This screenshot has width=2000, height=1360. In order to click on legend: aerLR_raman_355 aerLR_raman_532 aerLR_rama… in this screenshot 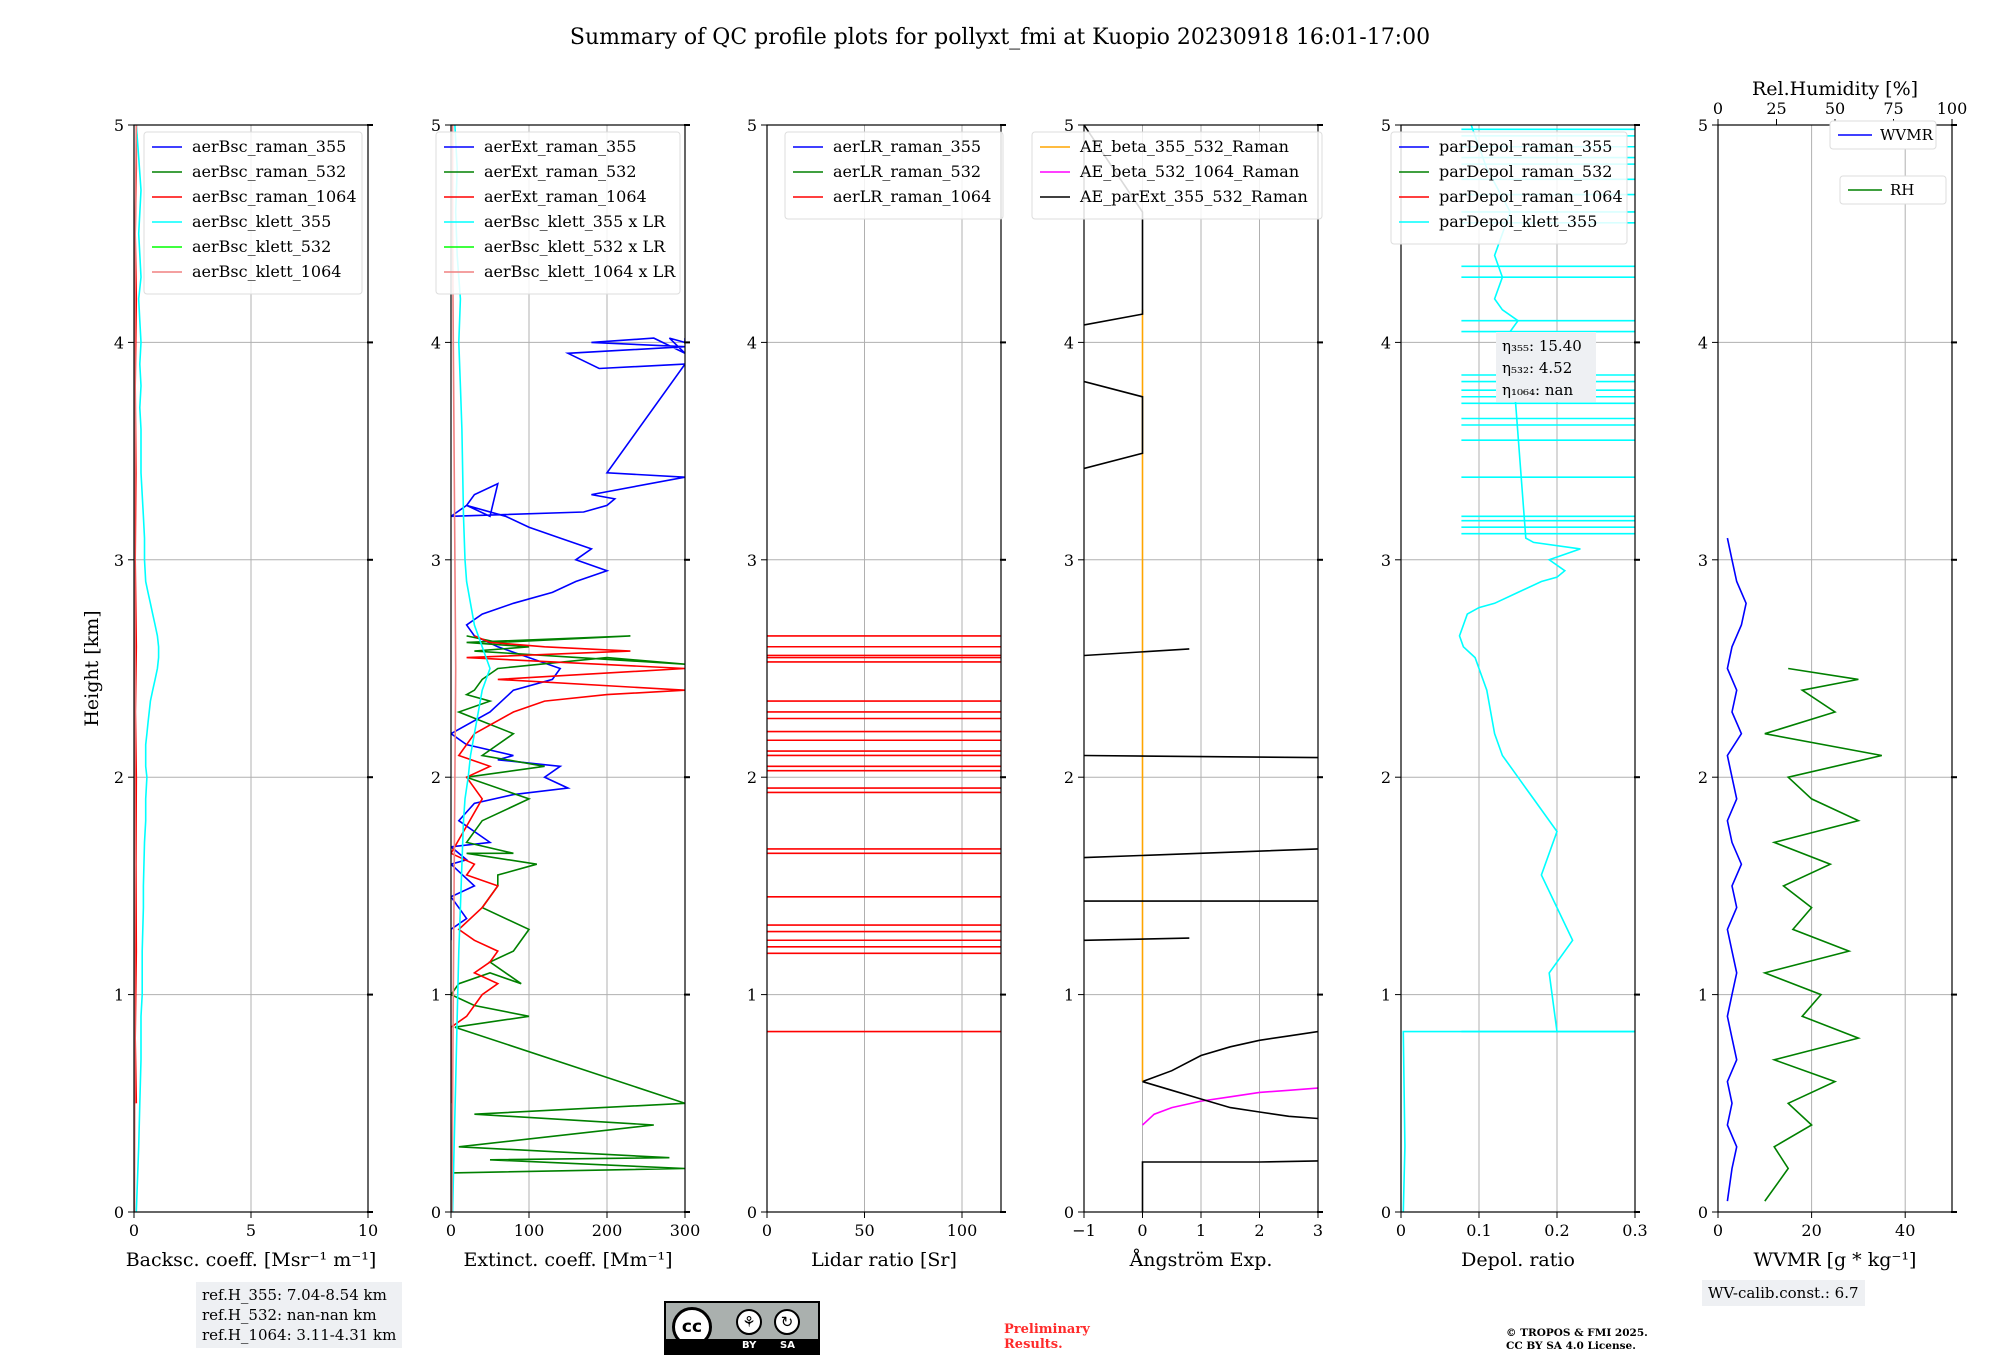, I will do `click(894, 175)`.